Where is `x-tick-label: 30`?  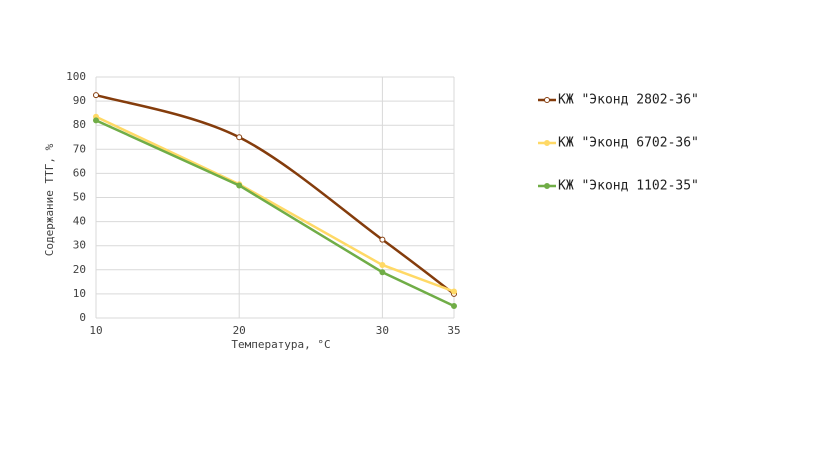 x-tick-label: 30 is located at coordinates (382, 330).